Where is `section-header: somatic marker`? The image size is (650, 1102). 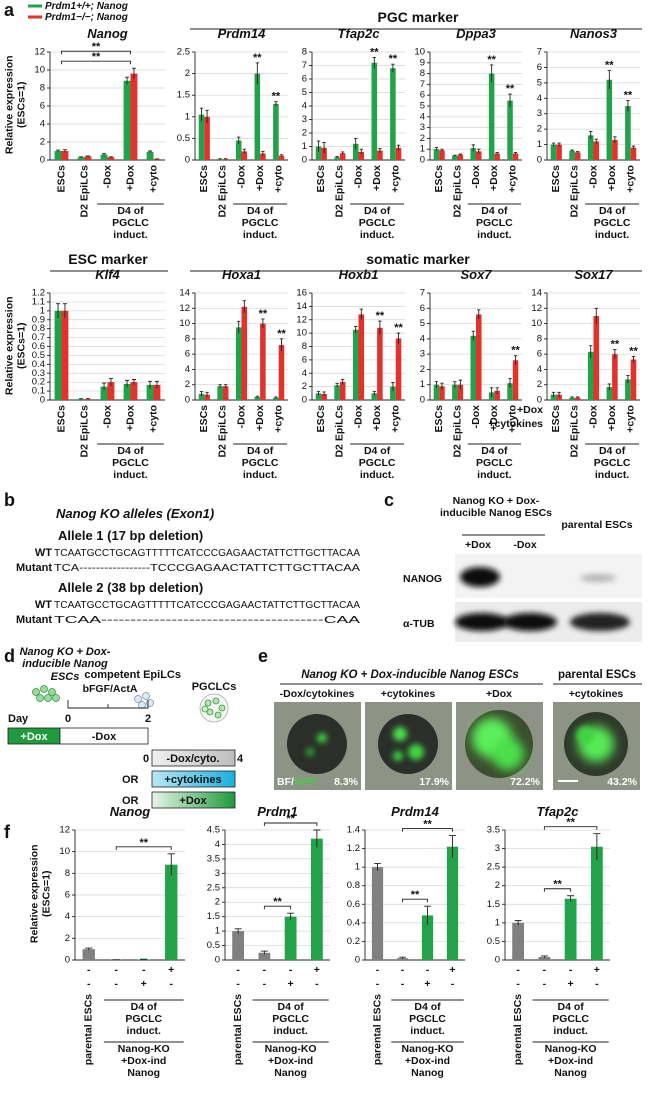
section-header: somatic marker is located at coordinates (418, 259).